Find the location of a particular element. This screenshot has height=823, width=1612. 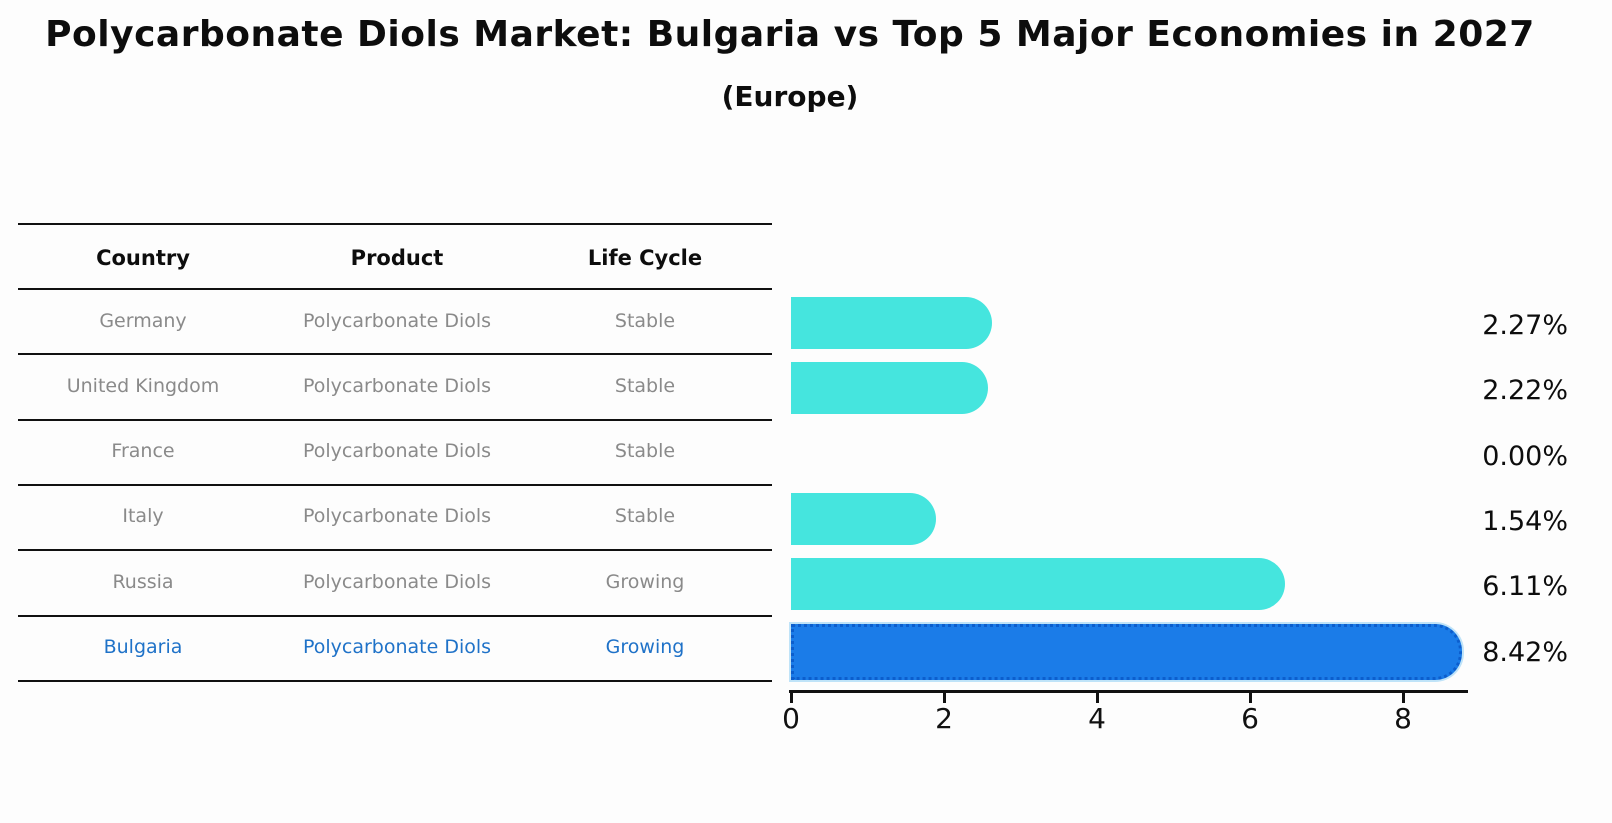

table-header-row: Country Product Life Cycle is located at coordinates (386, 258).